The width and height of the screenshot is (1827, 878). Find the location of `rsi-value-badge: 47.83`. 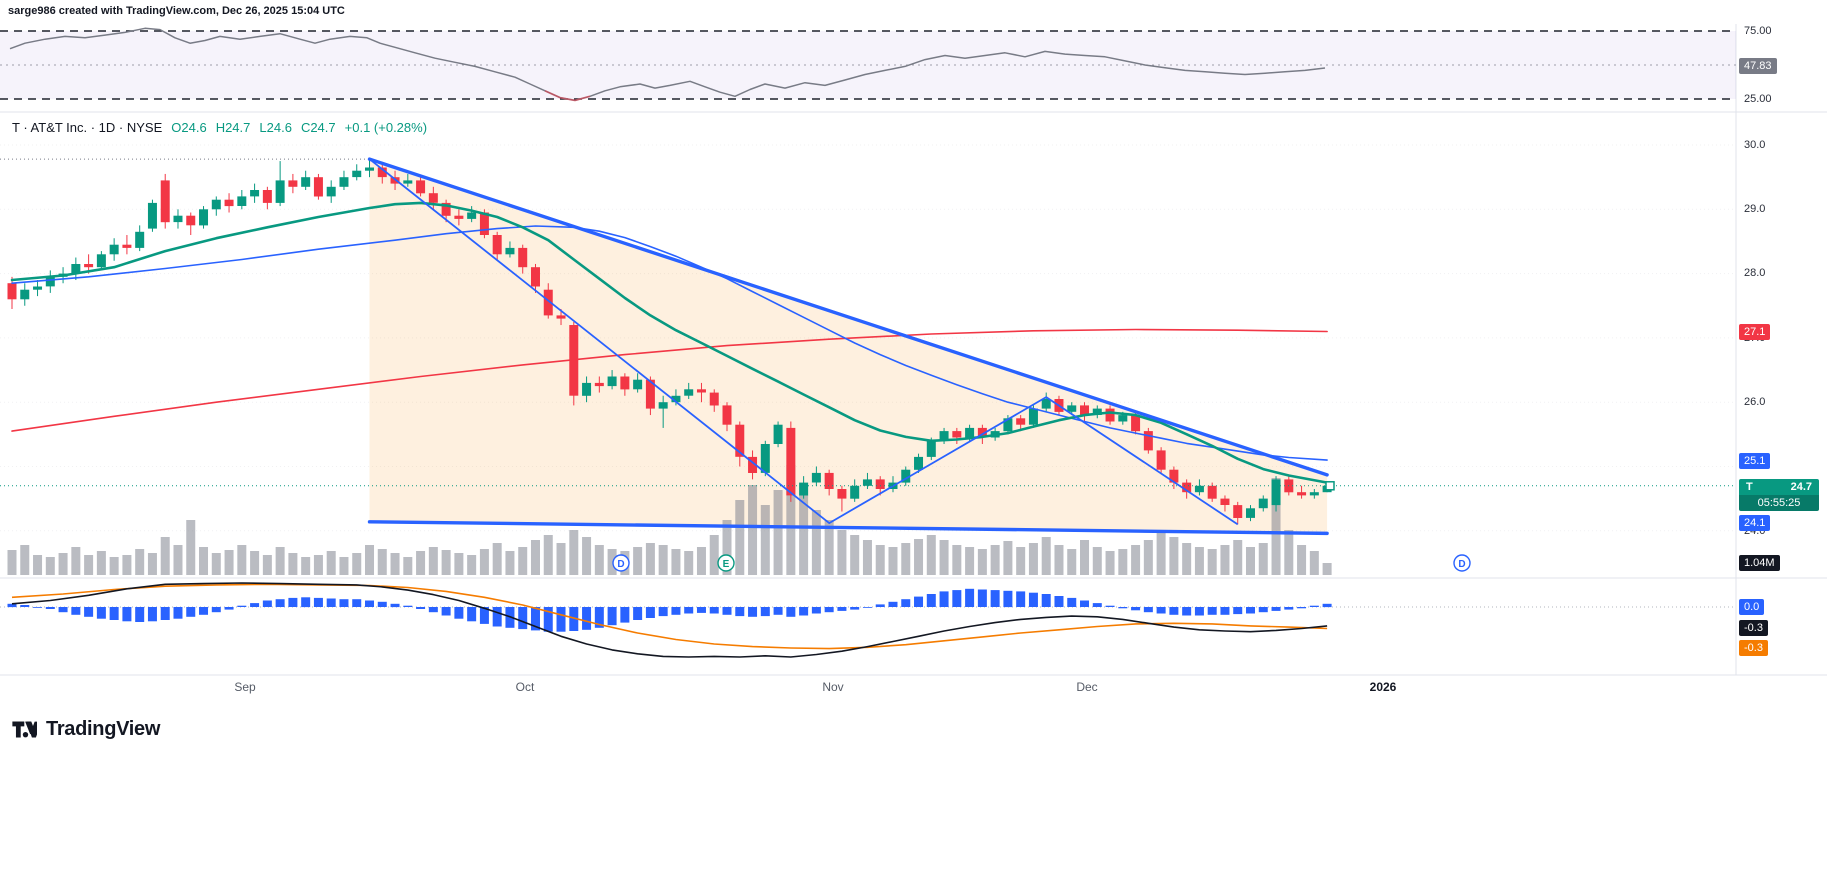

rsi-value-badge: 47.83 is located at coordinates (1758, 66).